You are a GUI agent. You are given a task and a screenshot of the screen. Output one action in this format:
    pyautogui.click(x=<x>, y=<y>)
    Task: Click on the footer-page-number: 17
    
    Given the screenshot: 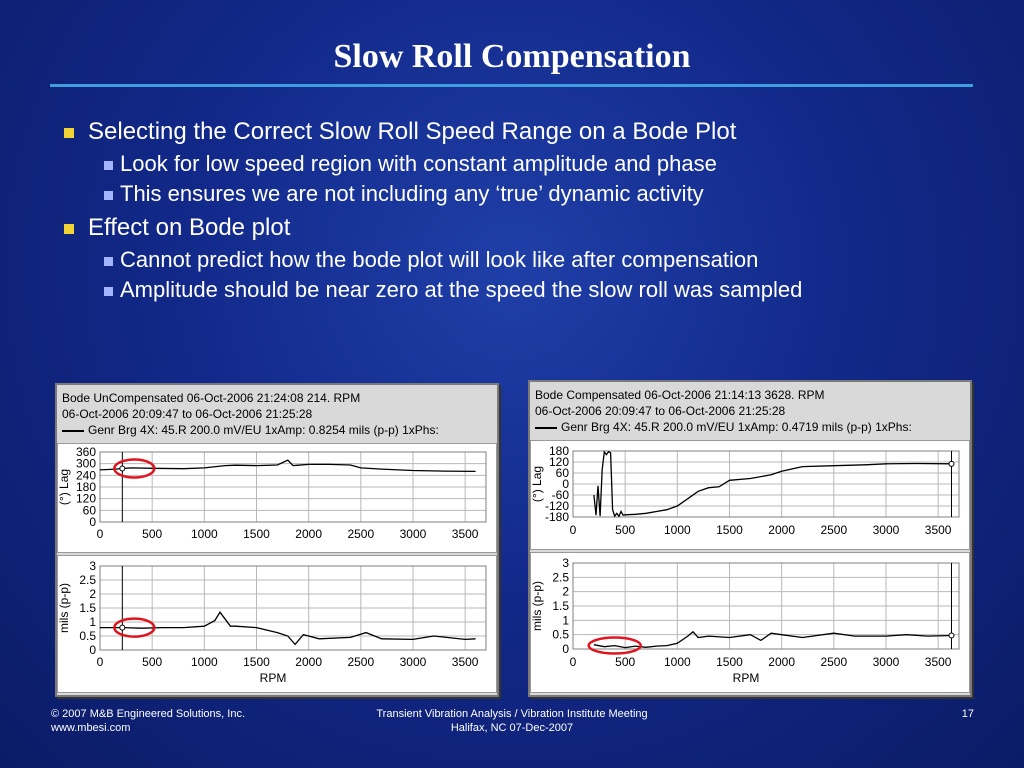 What is the action you would take?
    pyautogui.click(x=967, y=714)
    